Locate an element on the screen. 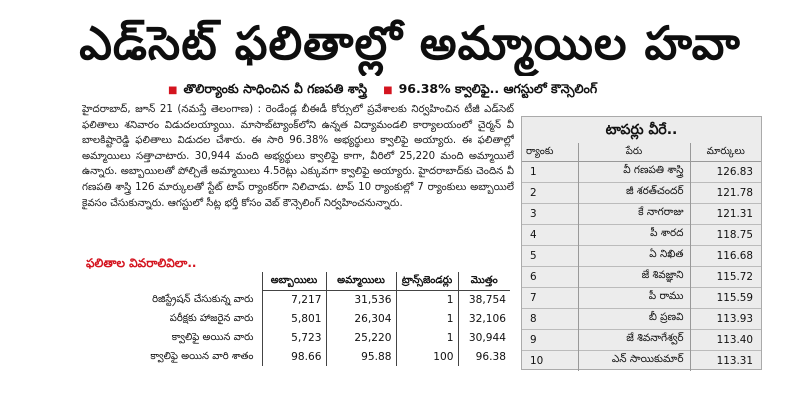 This screenshot has width=800, height=401. table-row: క్వాలిఫై అయిన వారు 5,723 25,220 1 30,944 is located at coordinates (298, 337).